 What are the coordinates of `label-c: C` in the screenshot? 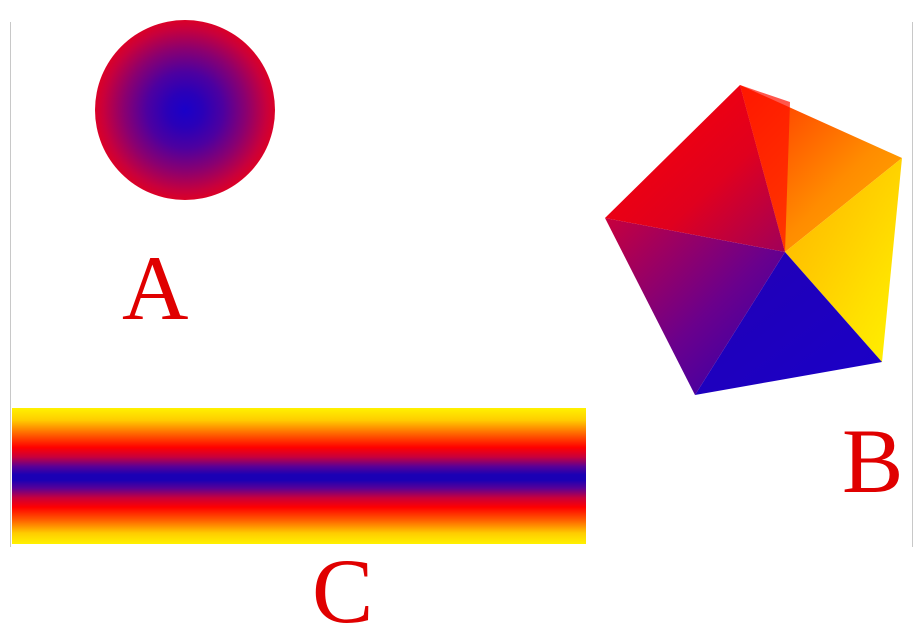 It's located at (343, 591).